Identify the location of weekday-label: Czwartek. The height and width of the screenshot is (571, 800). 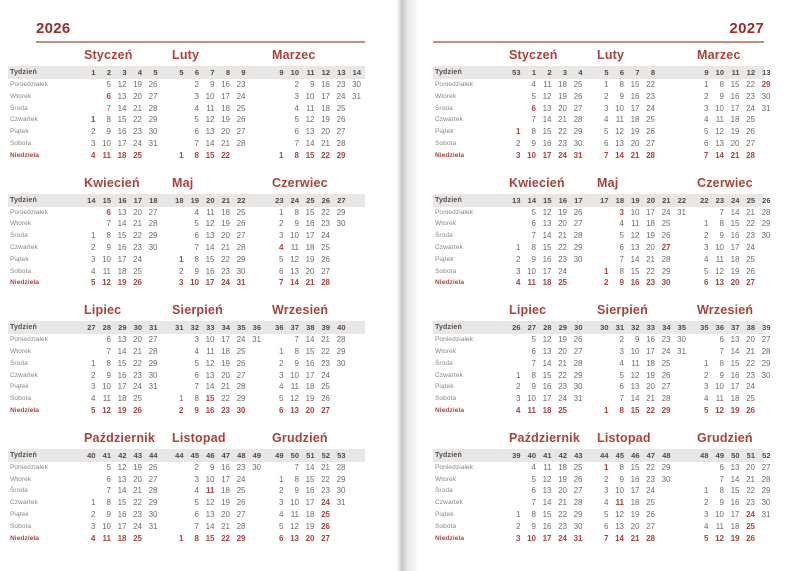
(24, 120).